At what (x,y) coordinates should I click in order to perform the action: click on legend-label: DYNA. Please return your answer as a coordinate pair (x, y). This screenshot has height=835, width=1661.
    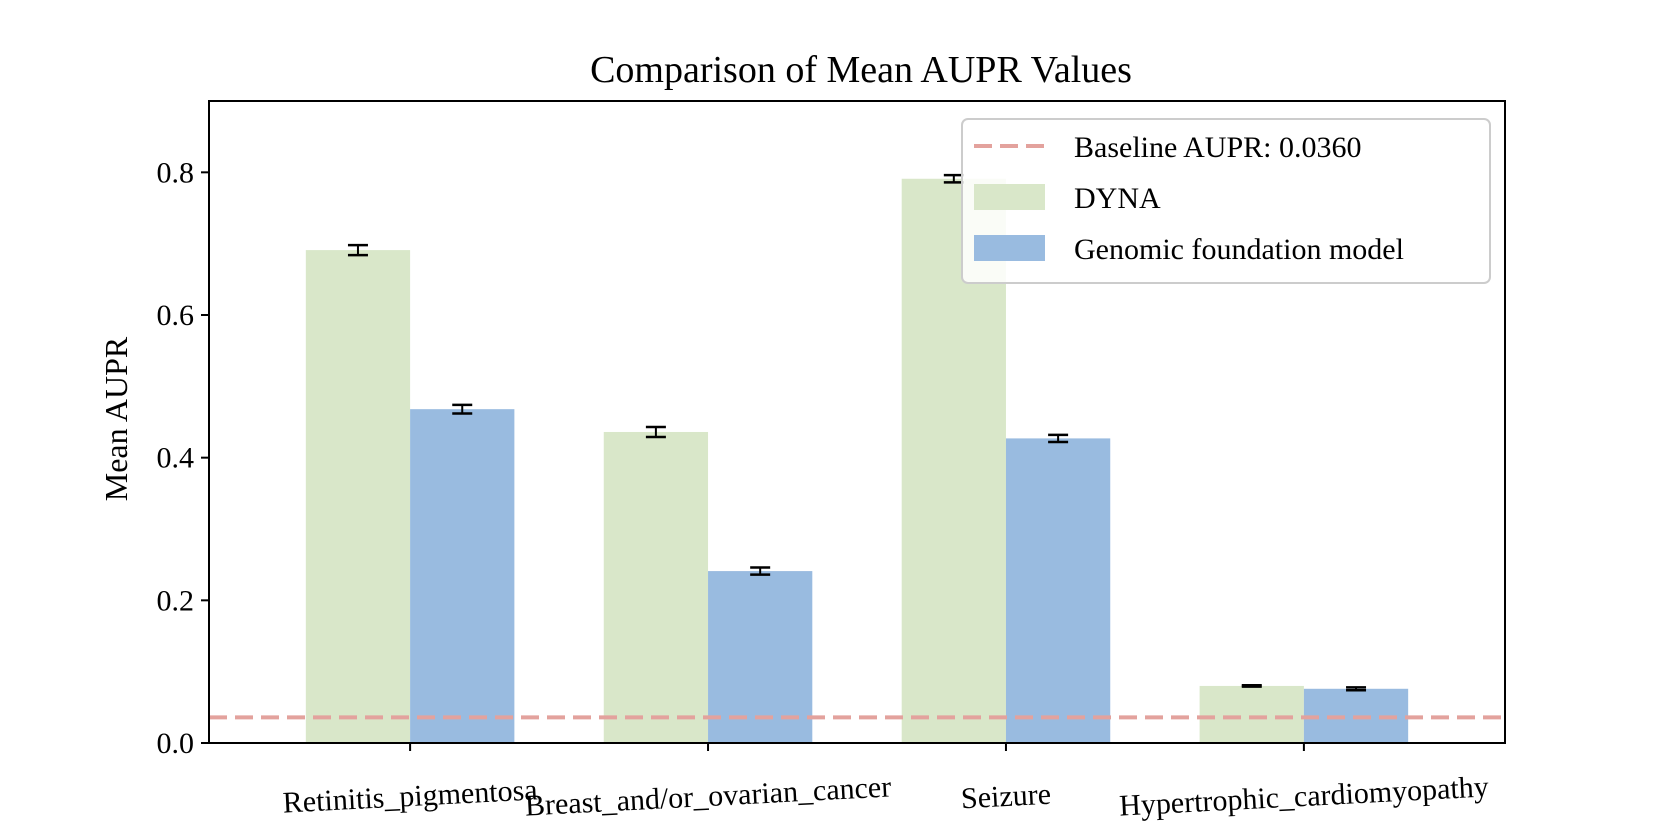
    Looking at the image, I should click on (1117, 198).